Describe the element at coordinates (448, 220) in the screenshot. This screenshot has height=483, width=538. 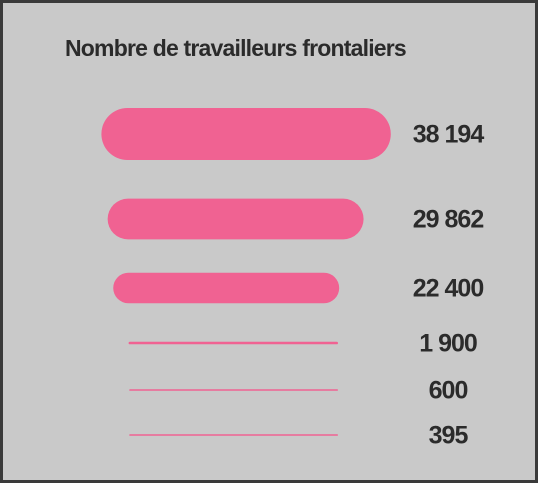
I see `value-label: 29 862` at that location.